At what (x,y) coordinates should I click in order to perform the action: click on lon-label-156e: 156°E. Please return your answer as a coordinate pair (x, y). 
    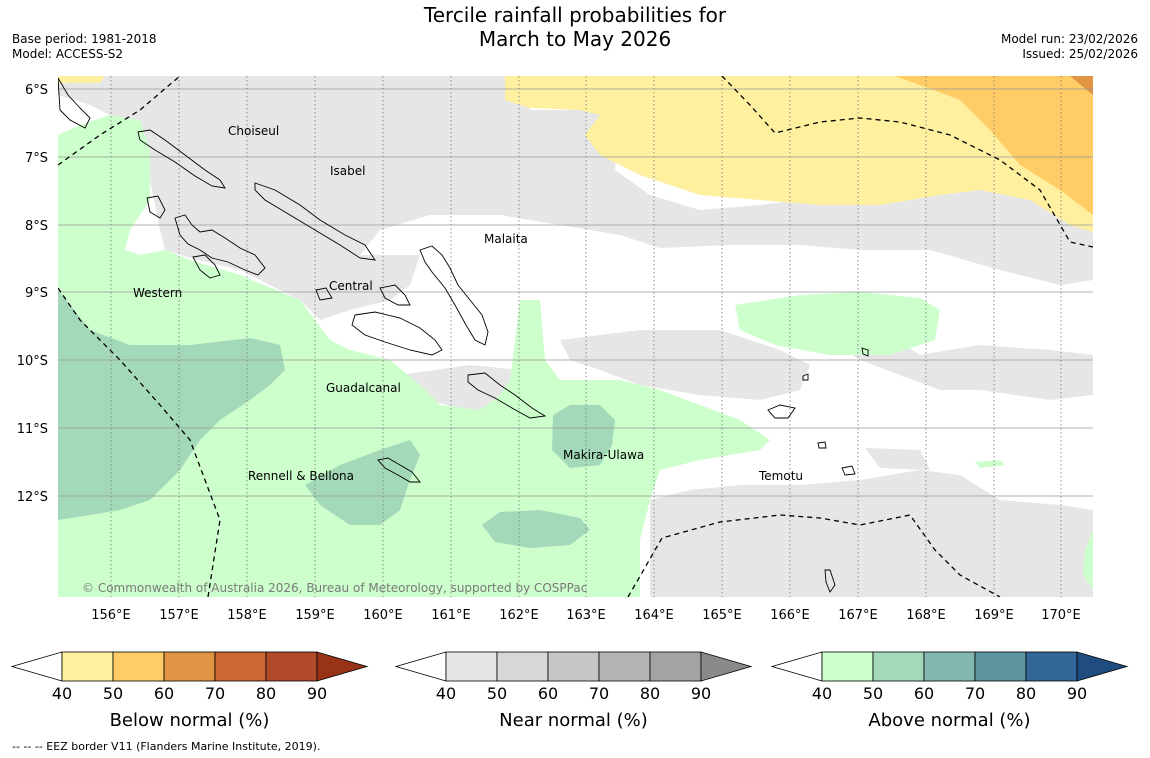
    Looking at the image, I should click on (111, 615).